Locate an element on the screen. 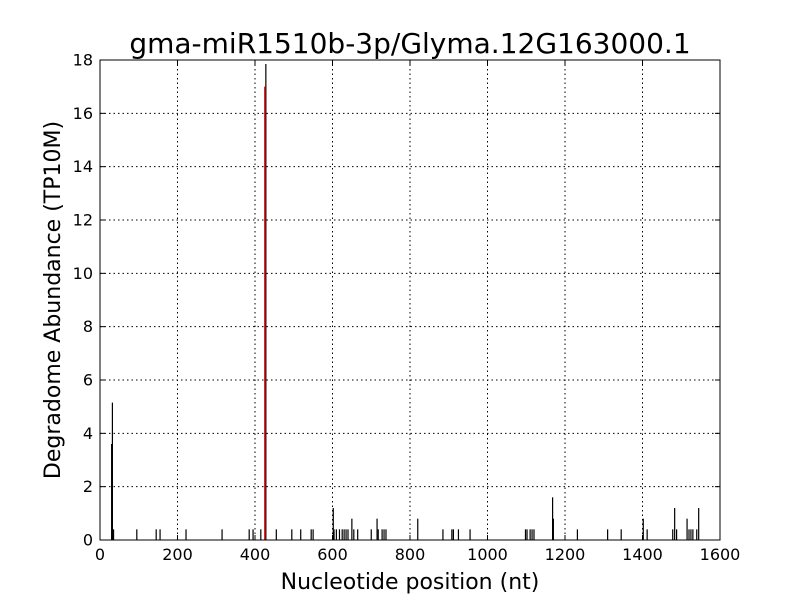  y-tick-label: 4 is located at coordinates (88, 433).